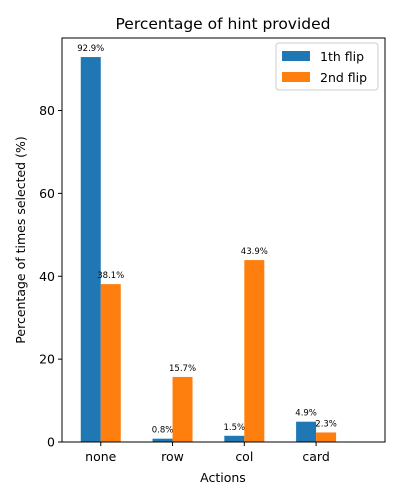 This screenshot has height=500, width=400. I want to click on data-label-row-series-1: 0.8%, so click(163, 431).